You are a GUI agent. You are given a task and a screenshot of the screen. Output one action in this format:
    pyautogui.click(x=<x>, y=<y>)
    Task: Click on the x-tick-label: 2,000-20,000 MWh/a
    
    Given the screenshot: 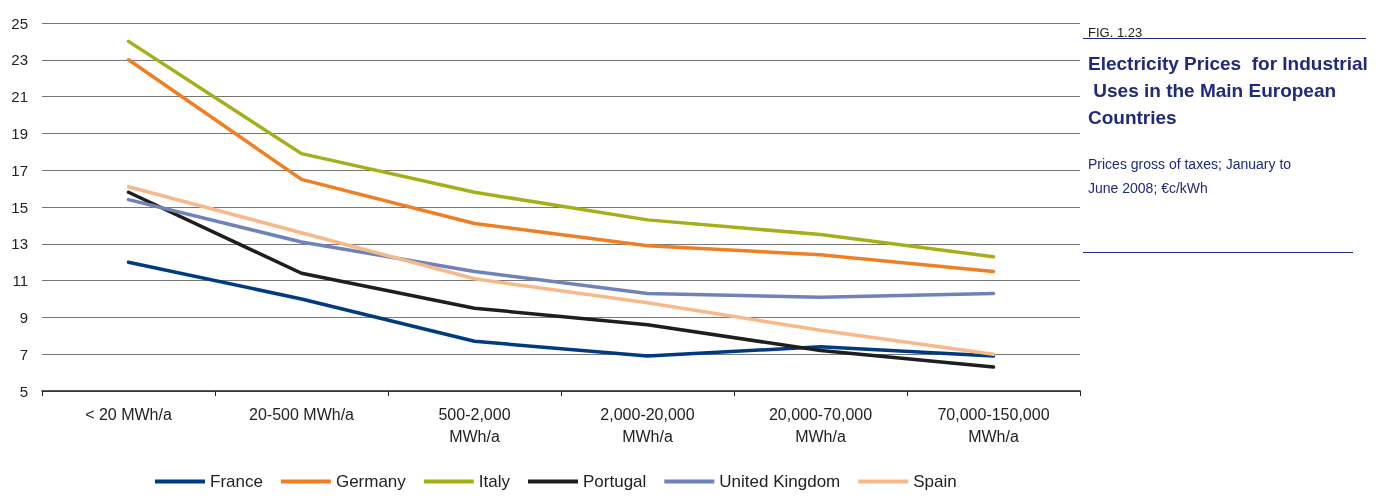 What is the action you would take?
    pyautogui.click(x=647, y=425)
    